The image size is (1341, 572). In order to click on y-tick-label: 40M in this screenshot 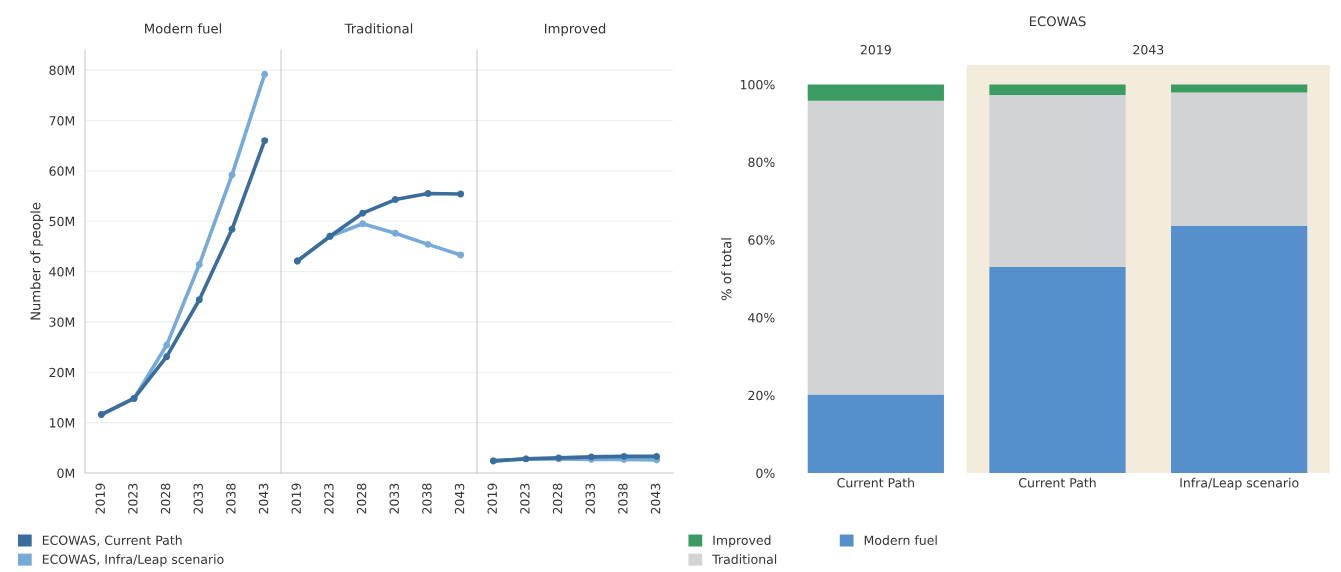, I will do `click(62, 272)`.